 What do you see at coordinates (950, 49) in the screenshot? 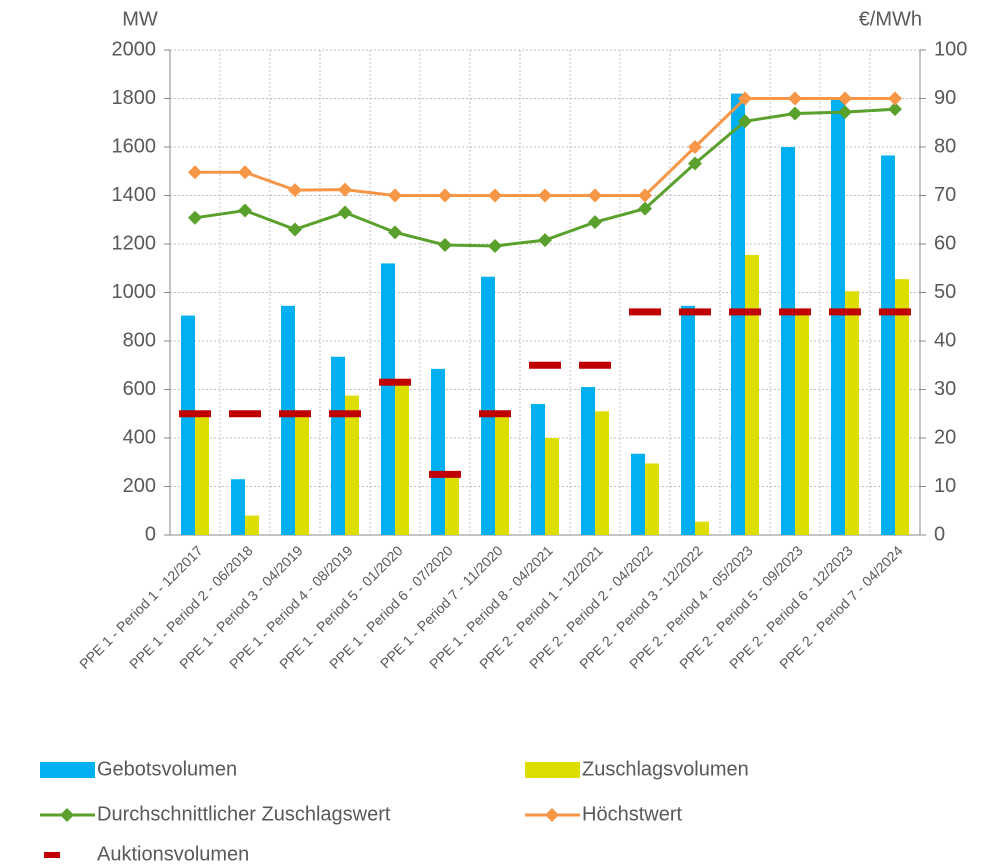
I see `y2-tick-label: 100` at bounding box center [950, 49].